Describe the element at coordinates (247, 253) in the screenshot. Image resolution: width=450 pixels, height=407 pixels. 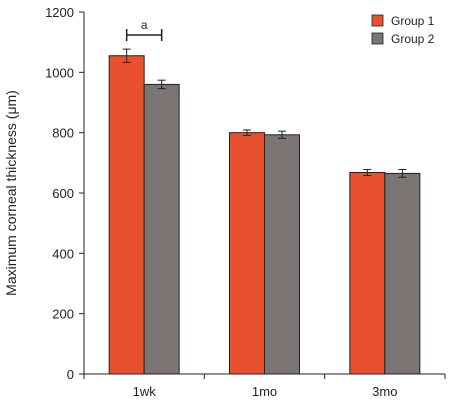
I see `bar-group-1-1mo` at that location.